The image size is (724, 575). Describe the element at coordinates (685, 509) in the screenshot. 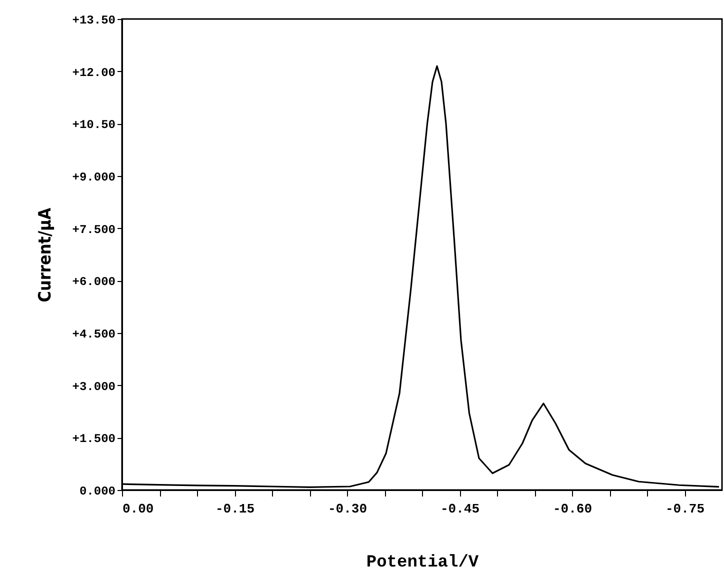

I see `x-tick-label: -0.75` at that location.